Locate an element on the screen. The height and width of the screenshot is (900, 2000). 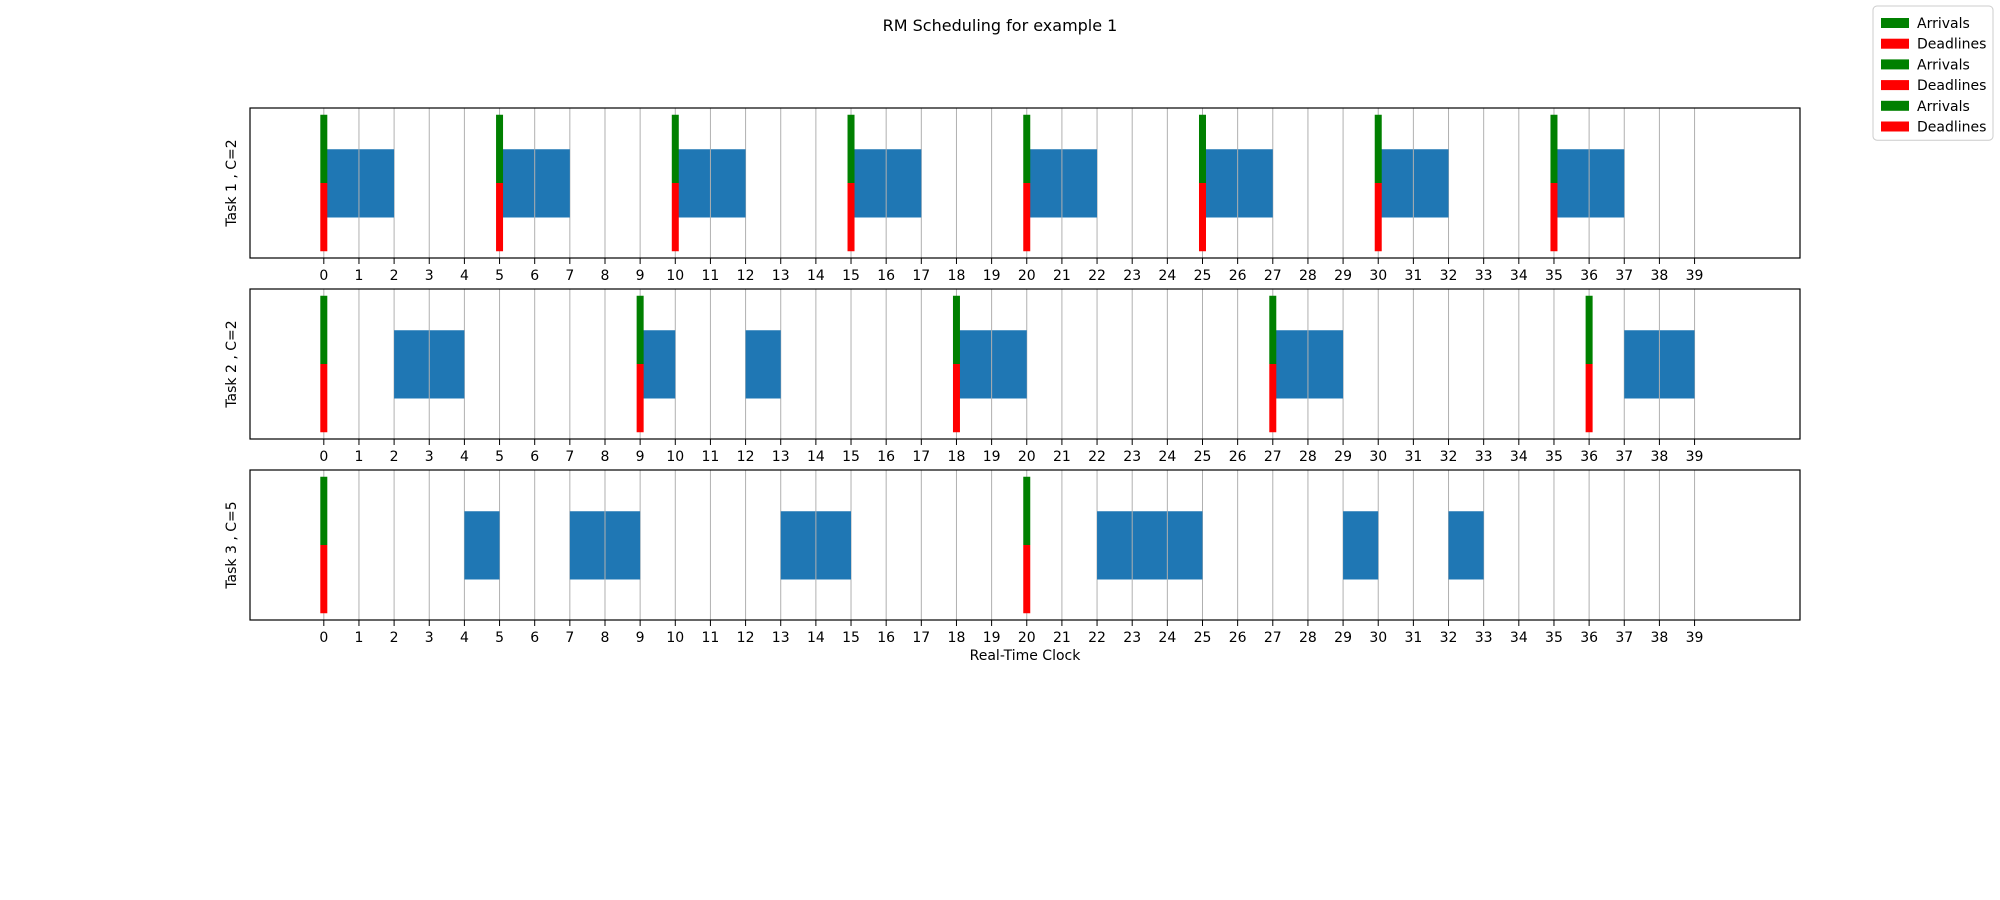
x-tick-label: 39 is located at coordinates (1695, 457).